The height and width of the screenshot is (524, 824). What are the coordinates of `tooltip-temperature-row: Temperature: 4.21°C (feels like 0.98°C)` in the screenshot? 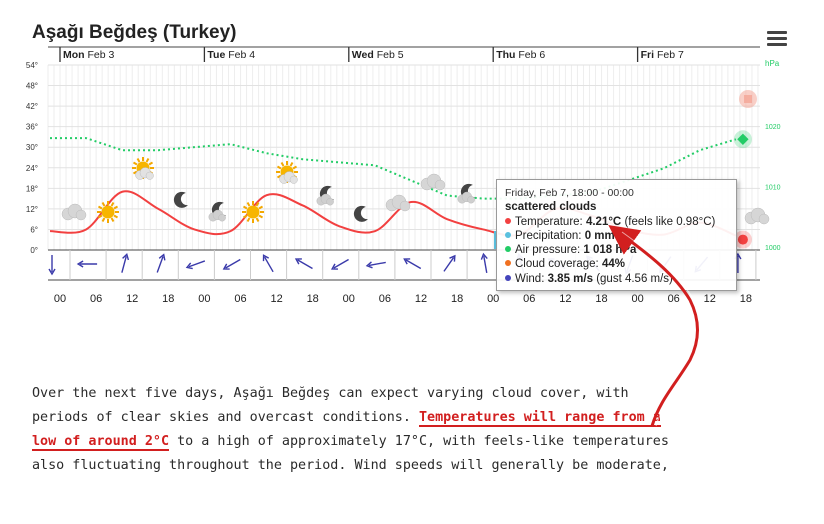 It's located at (616, 222).